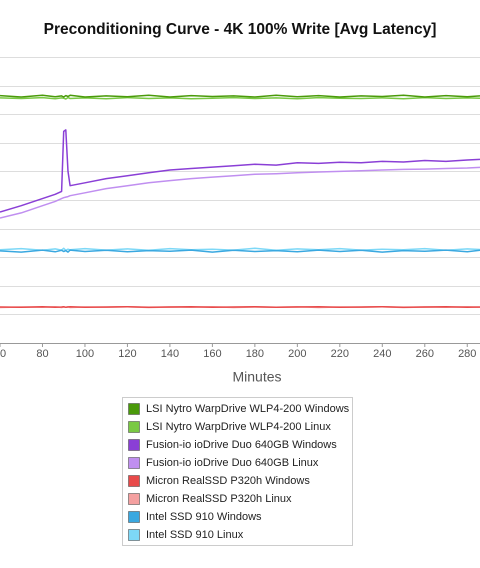 Image resolution: width=480 pixels, height=568 pixels. What do you see at coordinates (170, 354) in the screenshot?
I see `x-tick-label: 140` at bounding box center [170, 354].